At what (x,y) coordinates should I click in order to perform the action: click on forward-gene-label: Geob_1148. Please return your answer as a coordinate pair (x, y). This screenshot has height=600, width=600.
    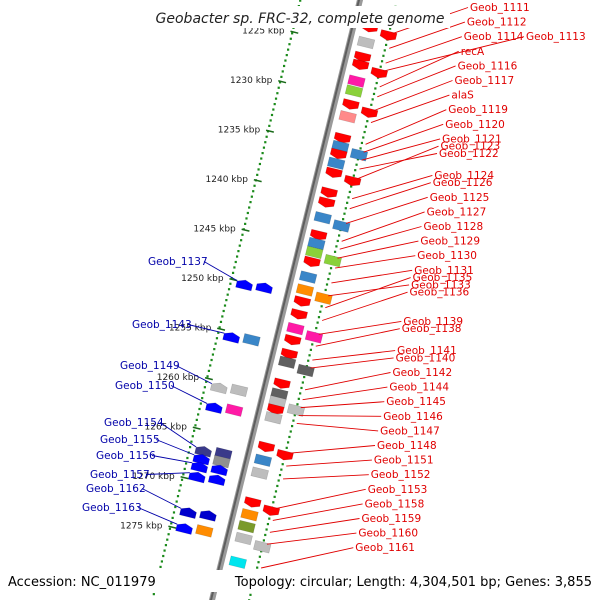
    Looking at the image, I should click on (407, 446).